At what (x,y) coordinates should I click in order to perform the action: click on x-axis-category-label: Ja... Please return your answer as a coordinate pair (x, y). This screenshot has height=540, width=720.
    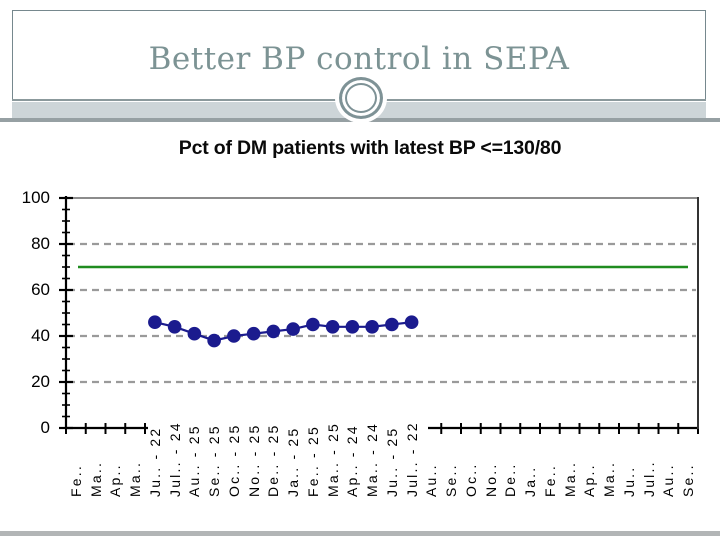
    Looking at the image, I should click on (530, 481).